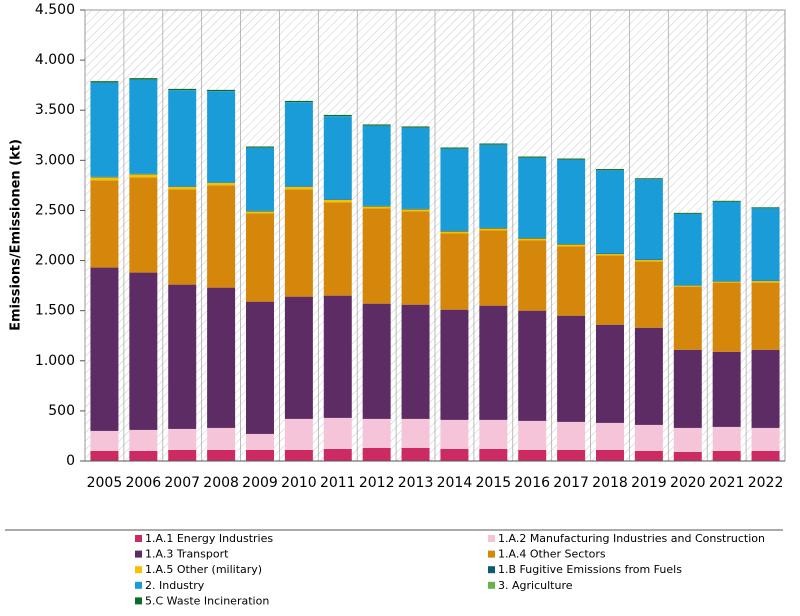 The height and width of the screenshot is (616, 800). What do you see at coordinates (61, 411) in the screenshot?
I see `y-tick-label: 500` at bounding box center [61, 411].